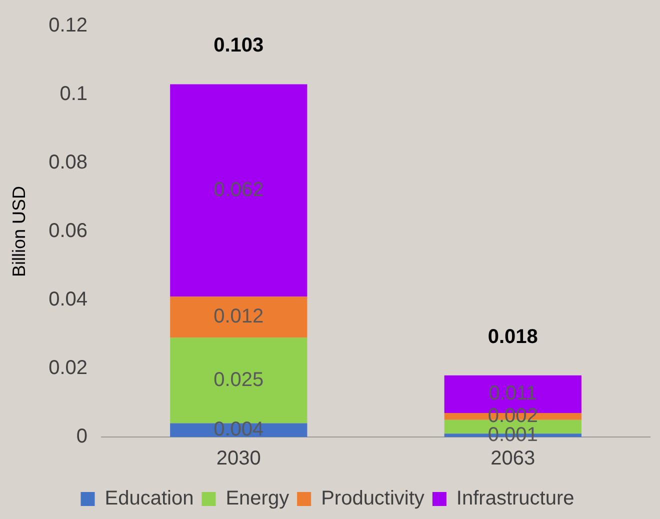  Describe the element at coordinates (372, 499) in the screenshot. I see `legend-label: Productivity` at that location.